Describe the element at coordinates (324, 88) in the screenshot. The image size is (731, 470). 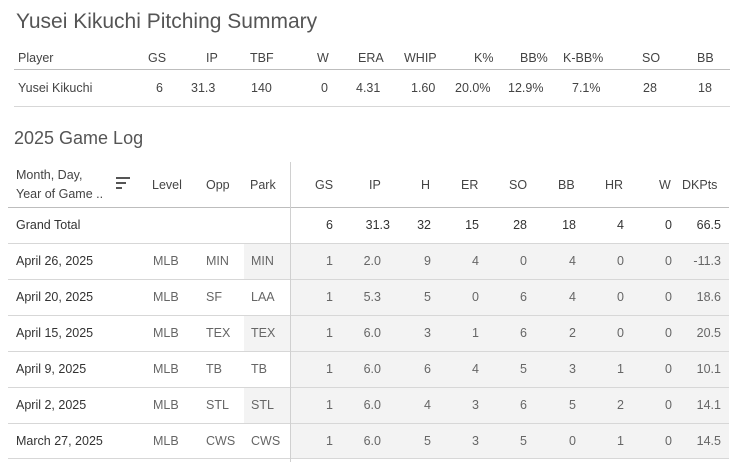
I see `summary-w: 0` at that location.